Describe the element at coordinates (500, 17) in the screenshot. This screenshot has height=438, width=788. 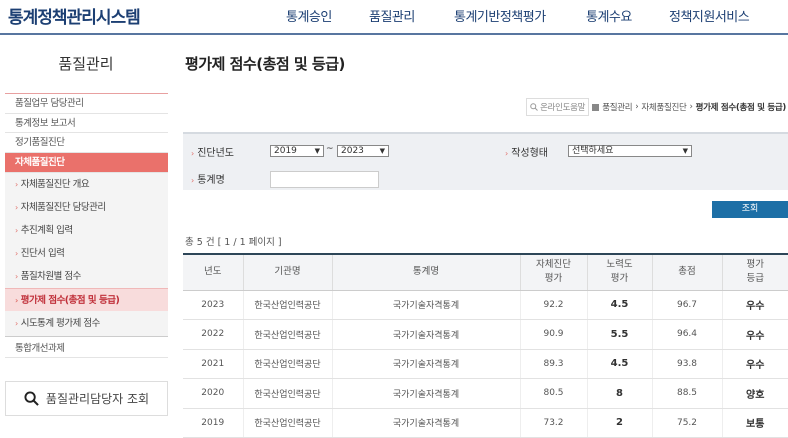
I see `nav-policy-evaluation: 통계기반정책평가` at that location.